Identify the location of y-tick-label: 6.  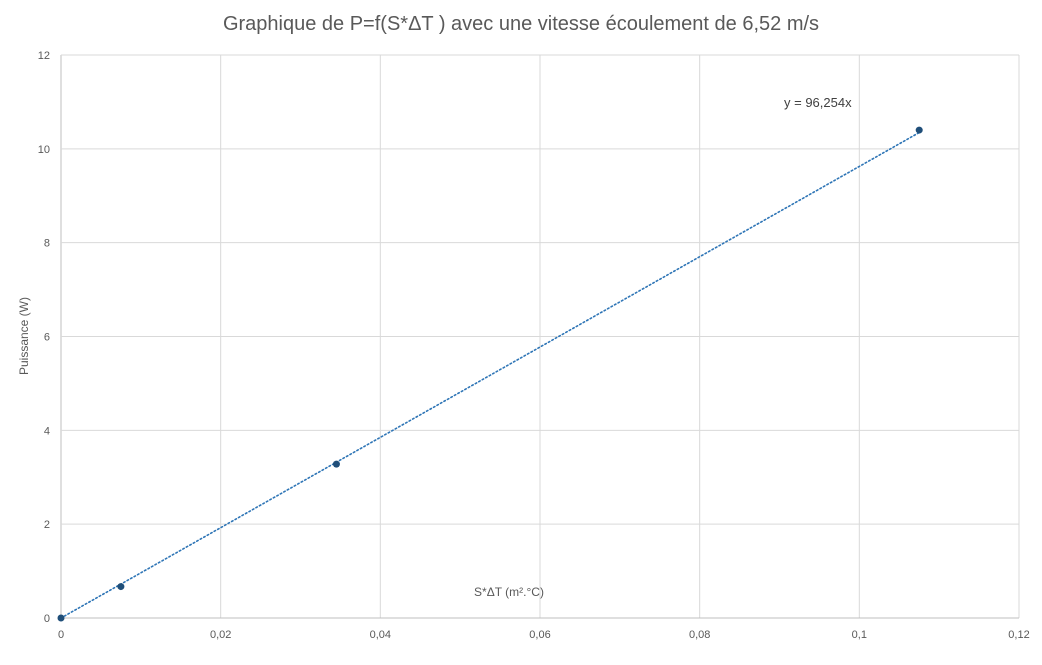
(47, 338).